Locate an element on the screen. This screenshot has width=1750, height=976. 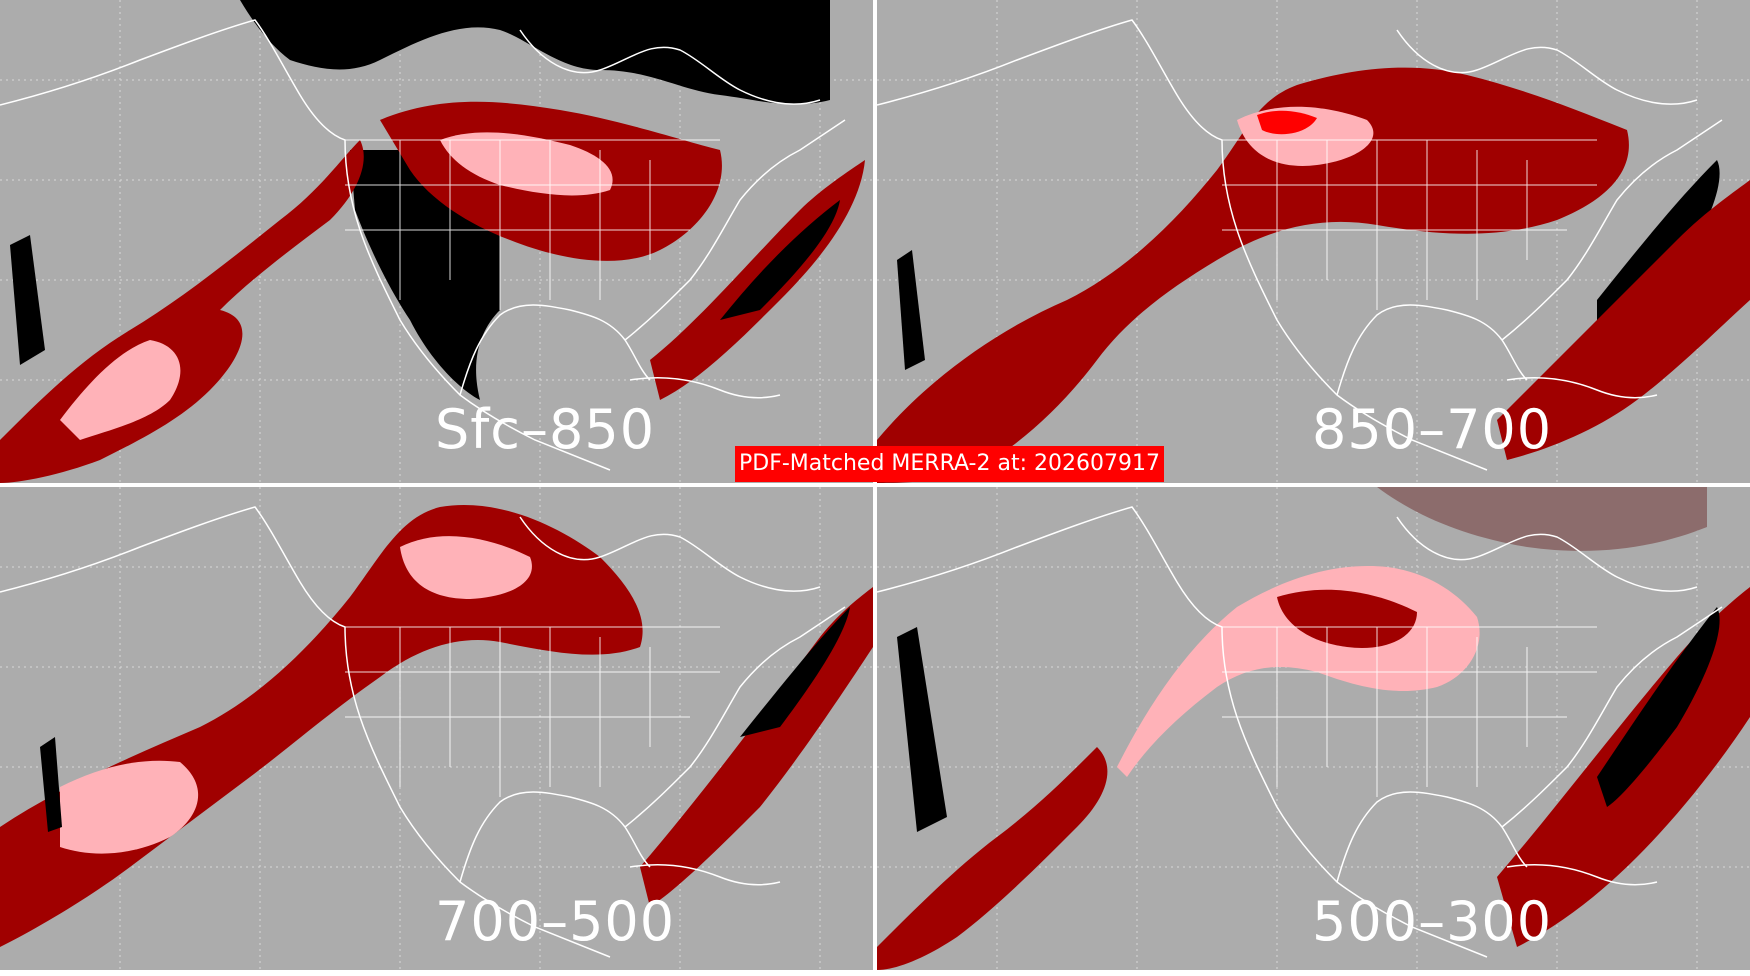
missing-data-region-north is located at coordinates (535, 52).